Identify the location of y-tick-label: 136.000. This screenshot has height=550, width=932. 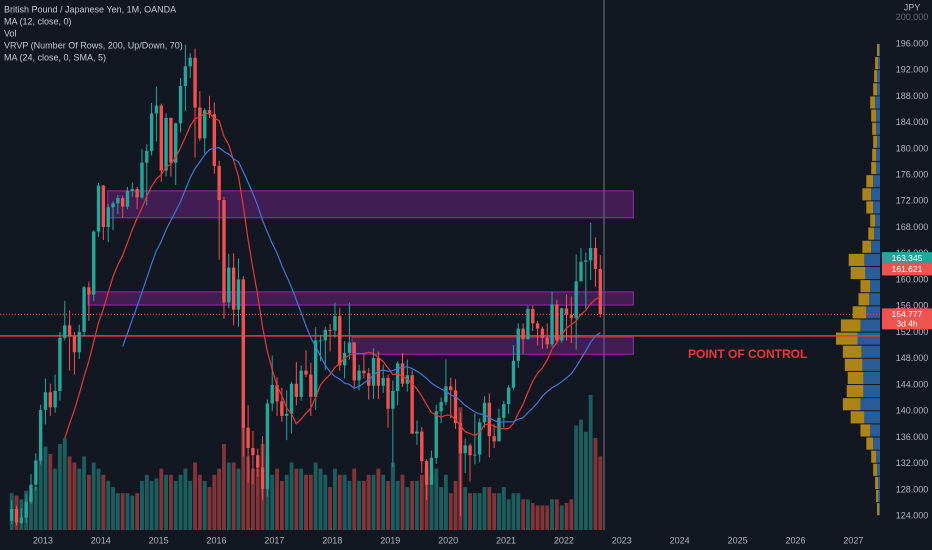
(912, 437).